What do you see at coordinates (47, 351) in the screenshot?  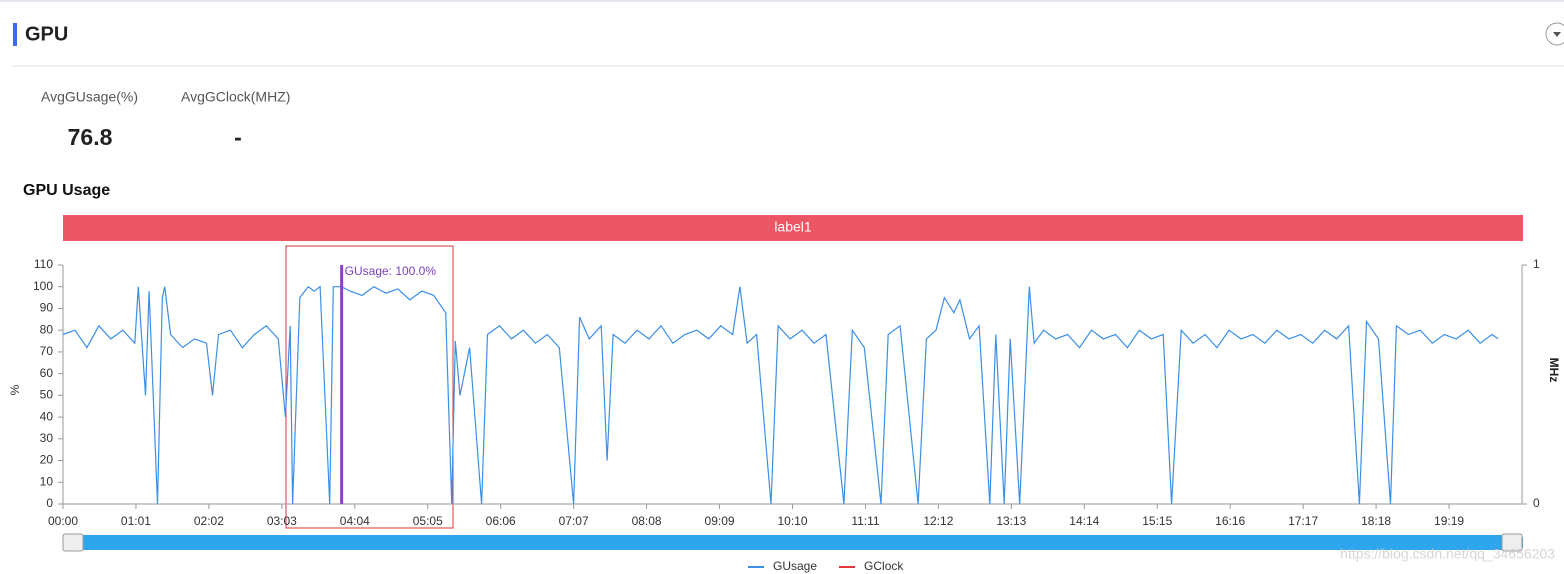 I see `y-tick-label: 70` at bounding box center [47, 351].